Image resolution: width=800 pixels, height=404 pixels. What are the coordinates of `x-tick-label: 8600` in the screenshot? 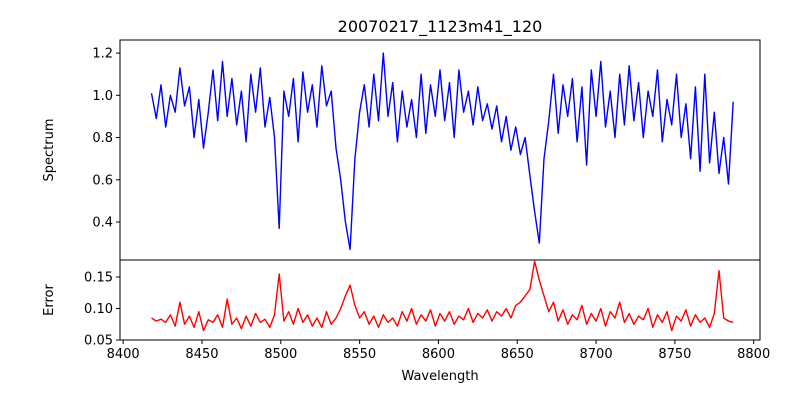 It's located at (438, 354).